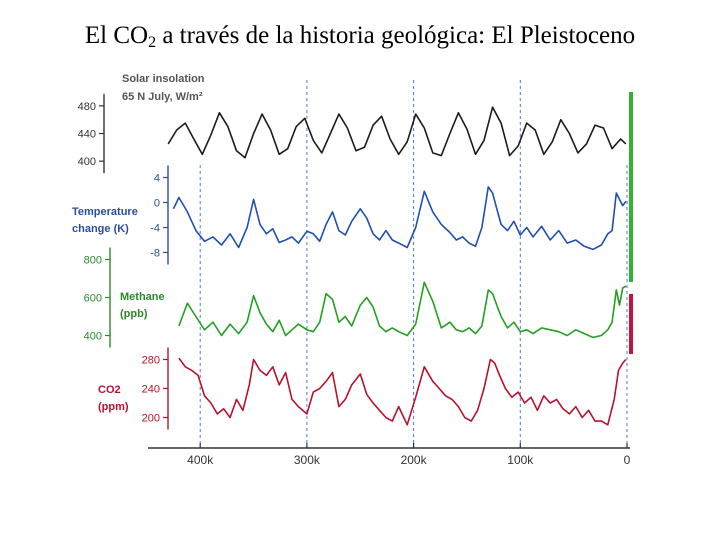 Image resolution: width=720 pixels, height=540 pixels. Describe the element at coordinates (157, 179) in the screenshot. I see `temperature-y-tick-label-4: 4` at that location.